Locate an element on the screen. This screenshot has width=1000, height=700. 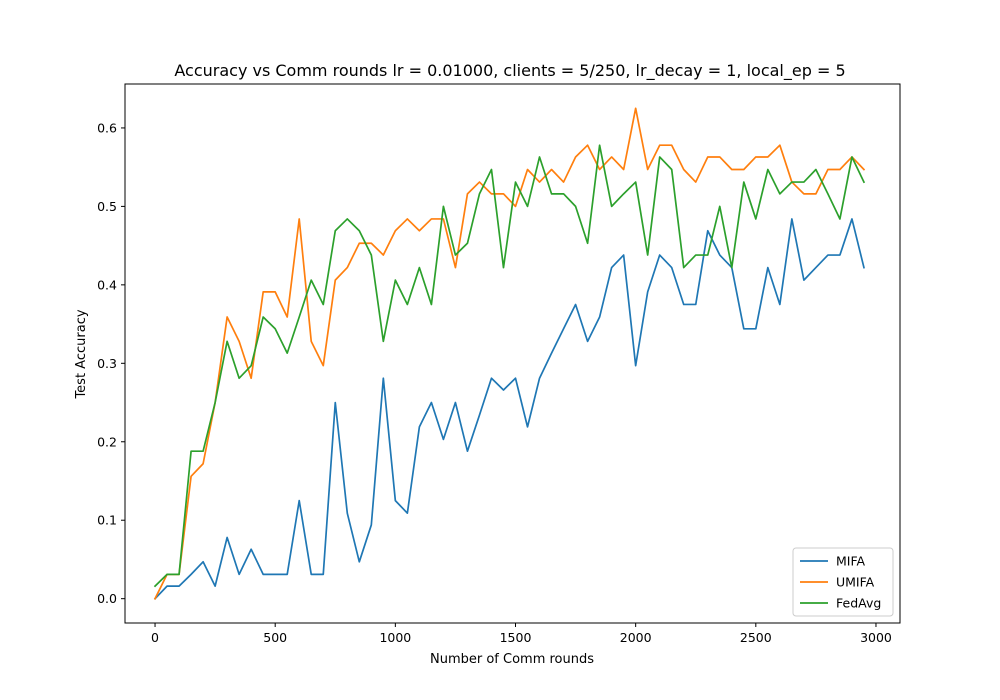
y-tick-label: 0.0 is located at coordinates (107, 598).